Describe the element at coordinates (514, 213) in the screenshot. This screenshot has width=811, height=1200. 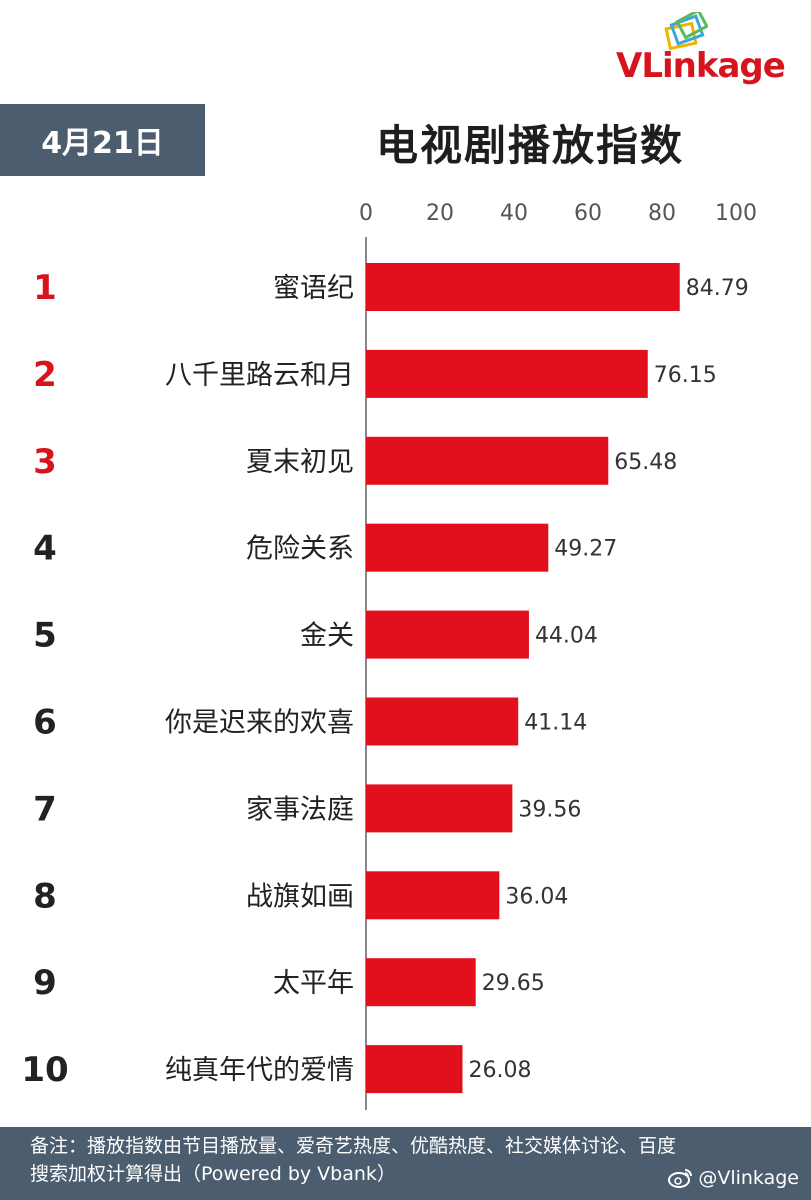
I see `x-tick-label: 40` at that location.